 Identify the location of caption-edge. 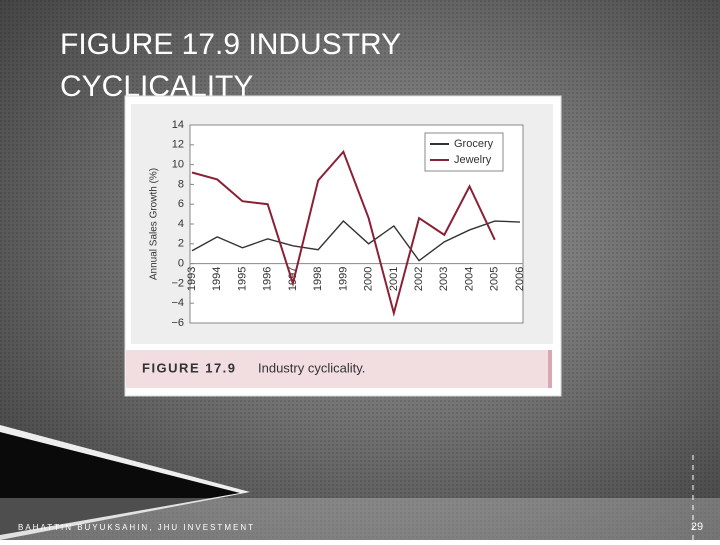
(550, 369).